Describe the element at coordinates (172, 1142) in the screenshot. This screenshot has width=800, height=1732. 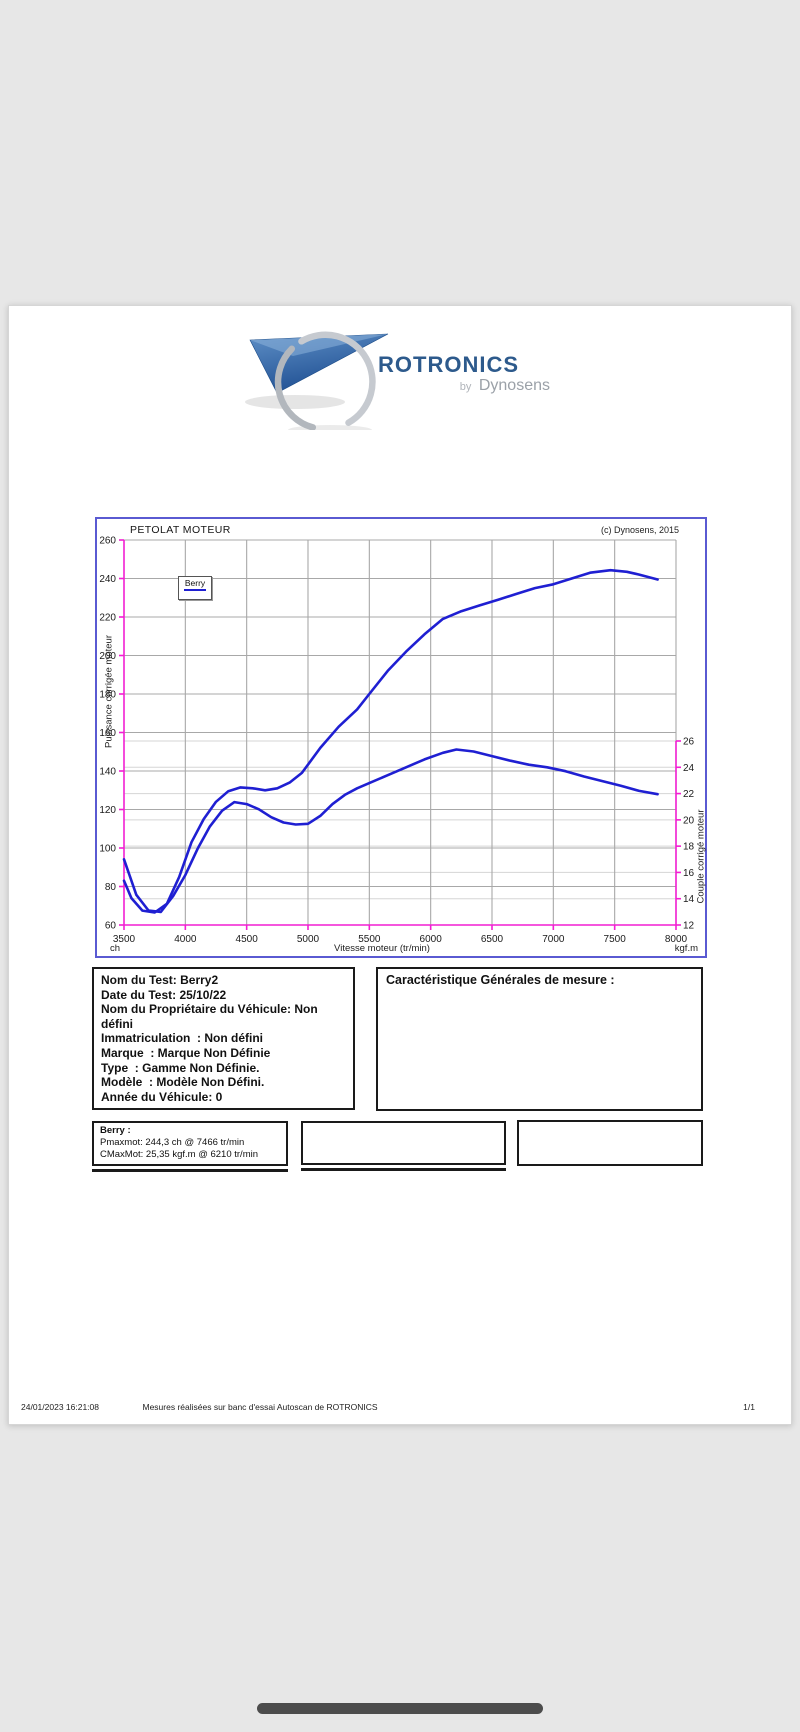
I see `result-line: Pmaxmot: 244,3 ch @ 7466 tr/min` at that location.